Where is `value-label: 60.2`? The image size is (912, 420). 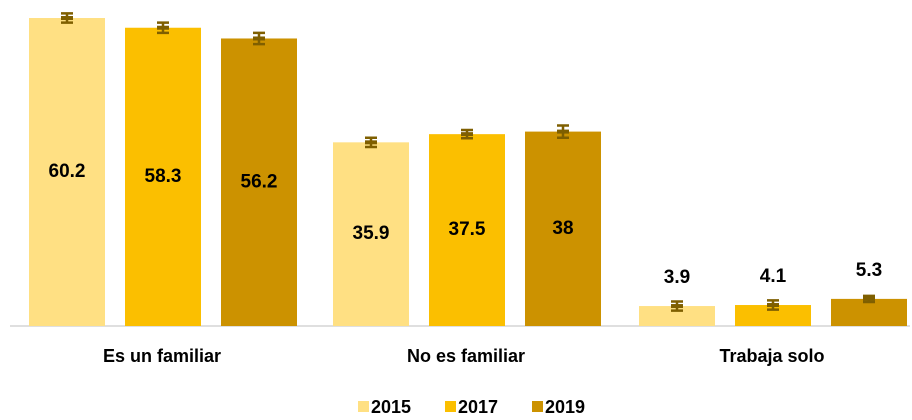 value-label: 60.2 is located at coordinates (67, 171).